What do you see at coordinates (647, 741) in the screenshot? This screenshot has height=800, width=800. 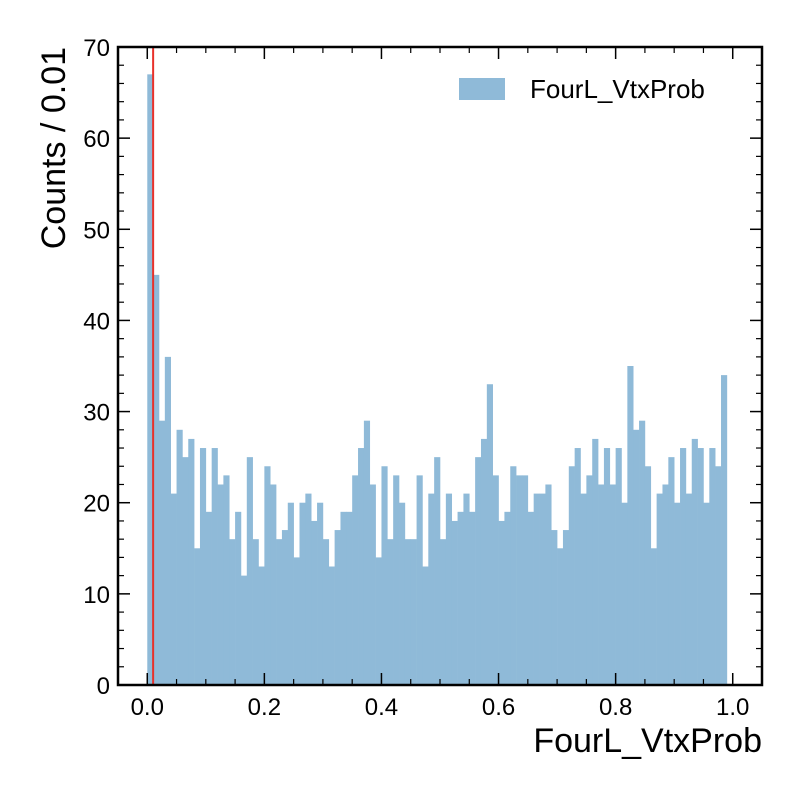 I see `x-axis-label: FourL_VtxProb` at bounding box center [647, 741].